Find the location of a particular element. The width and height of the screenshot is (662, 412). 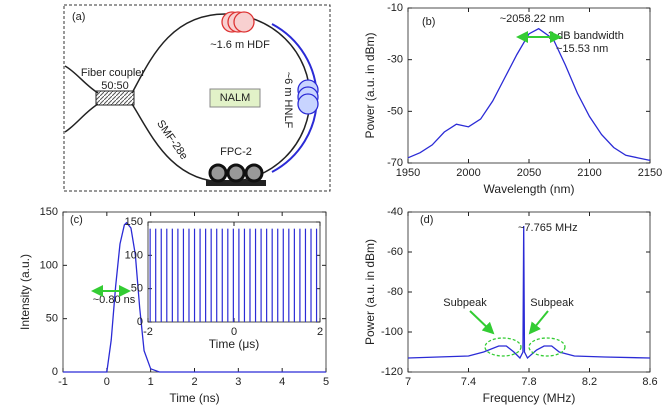

fiber-coupler is located at coordinates (115, 98).